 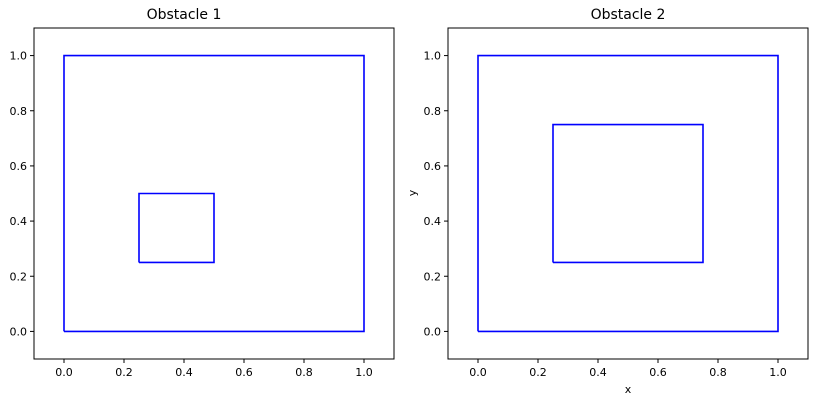 What do you see at coordinates (184, 15) in the screenshot?
I see `chart-title: Obstacle 1` at bounding box center [184, 15].